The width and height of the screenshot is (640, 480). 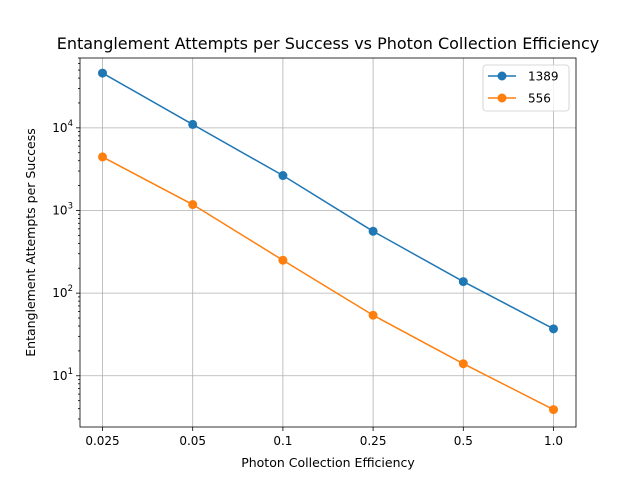 I want to click on y-tick-label: 10³, so click(x=62, y=209).